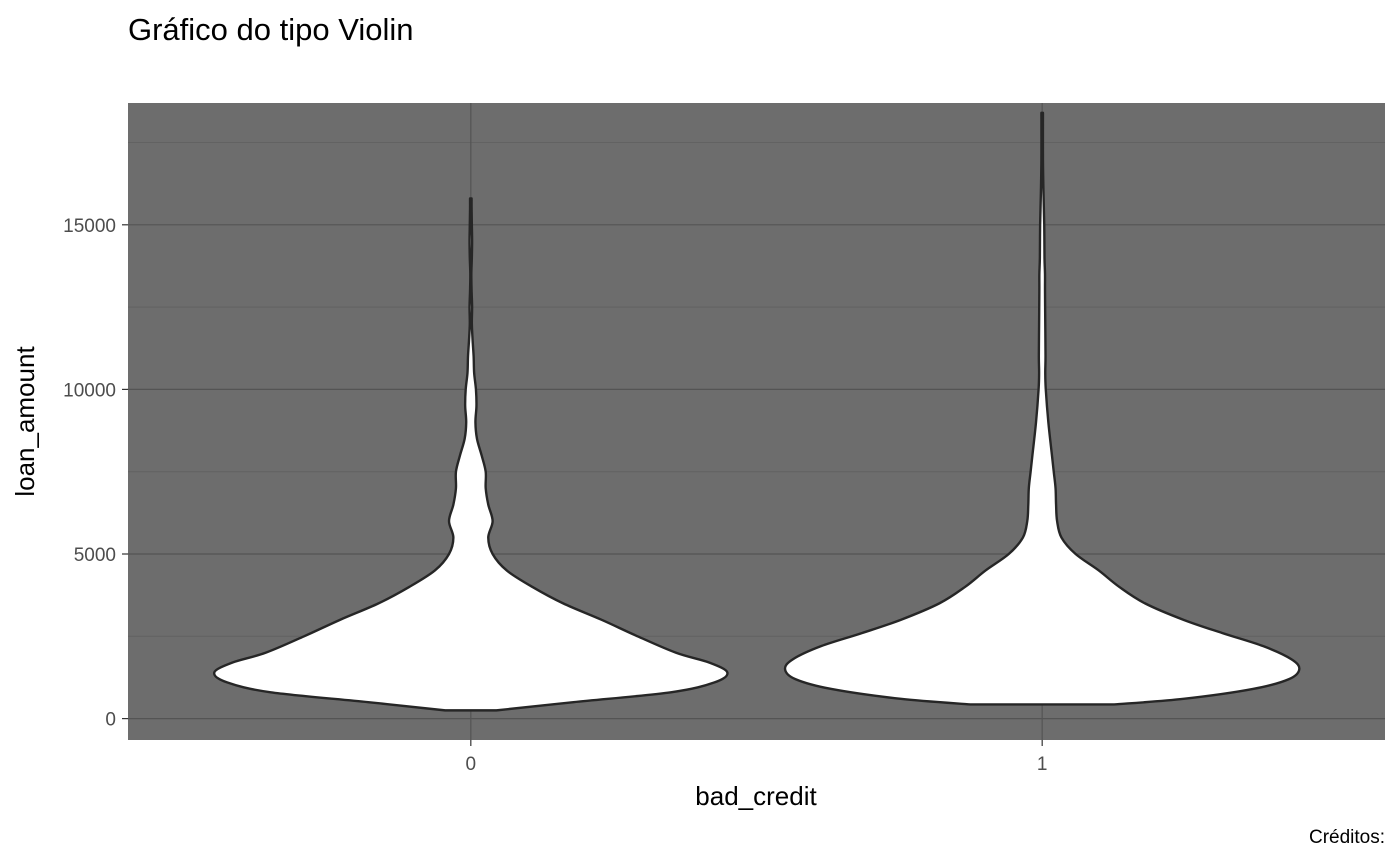  Describe the element at coordinates (110, 720) in the screenshot. I see `y-tick-label: 0` at that location.